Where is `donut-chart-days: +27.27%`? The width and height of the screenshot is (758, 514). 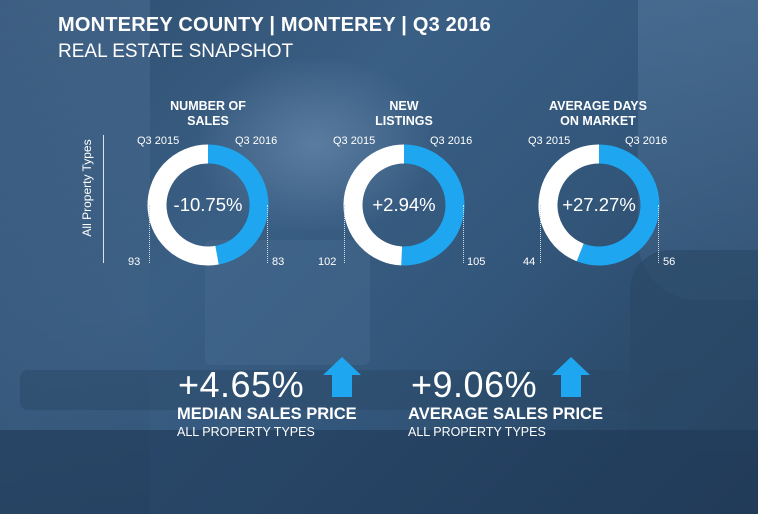 donut-chart-days: +27.27% is located at coordinates (599, 205).